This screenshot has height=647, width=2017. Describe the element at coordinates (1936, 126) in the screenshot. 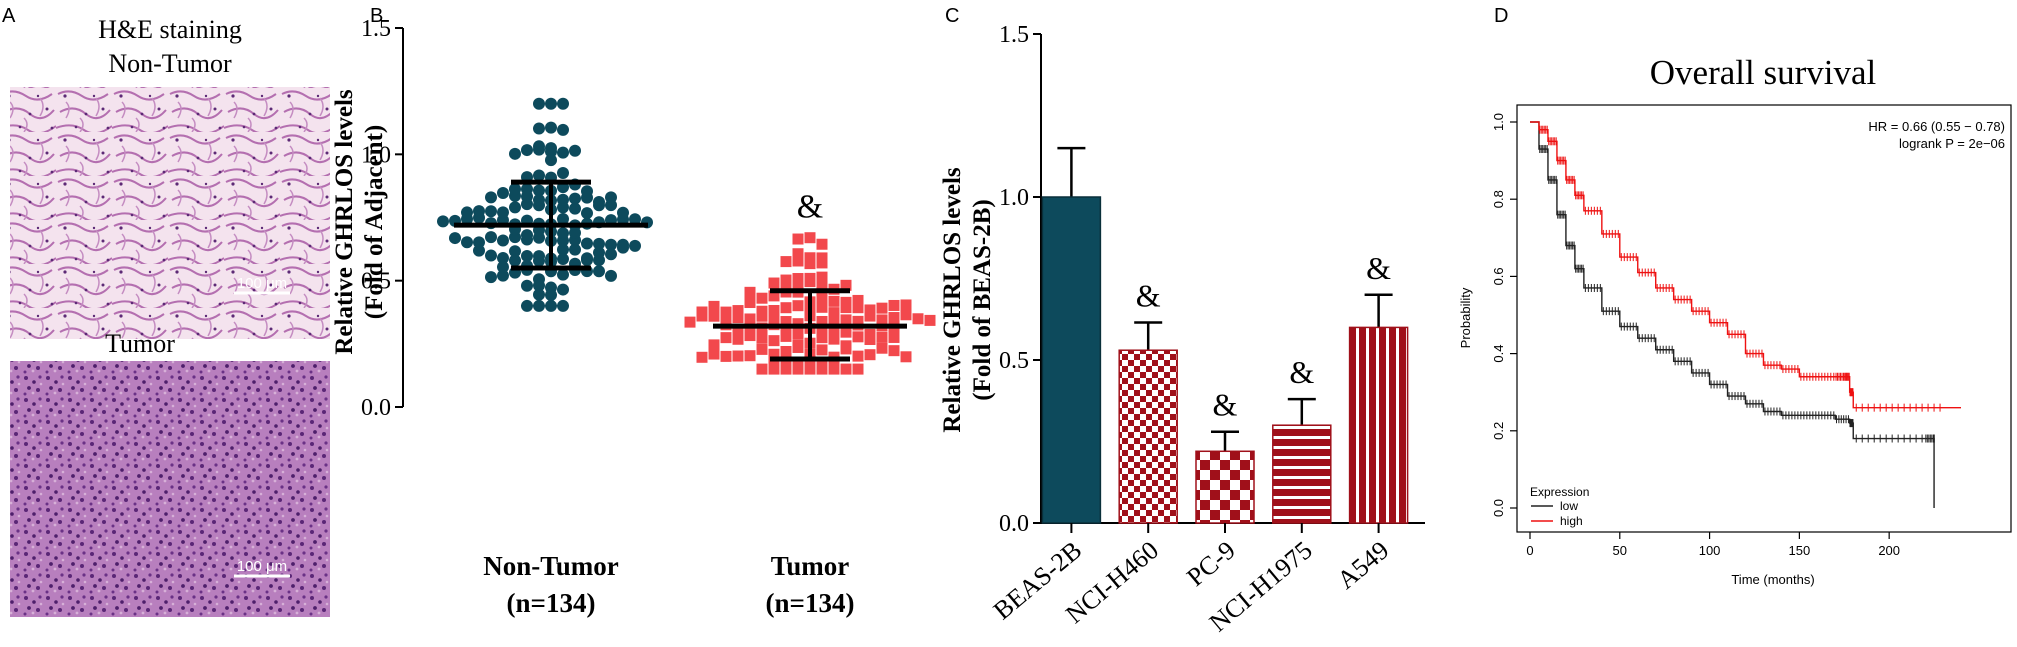

I see `d-hr-text: HR = 0.66 (0.55 − 0.78)` at that location.